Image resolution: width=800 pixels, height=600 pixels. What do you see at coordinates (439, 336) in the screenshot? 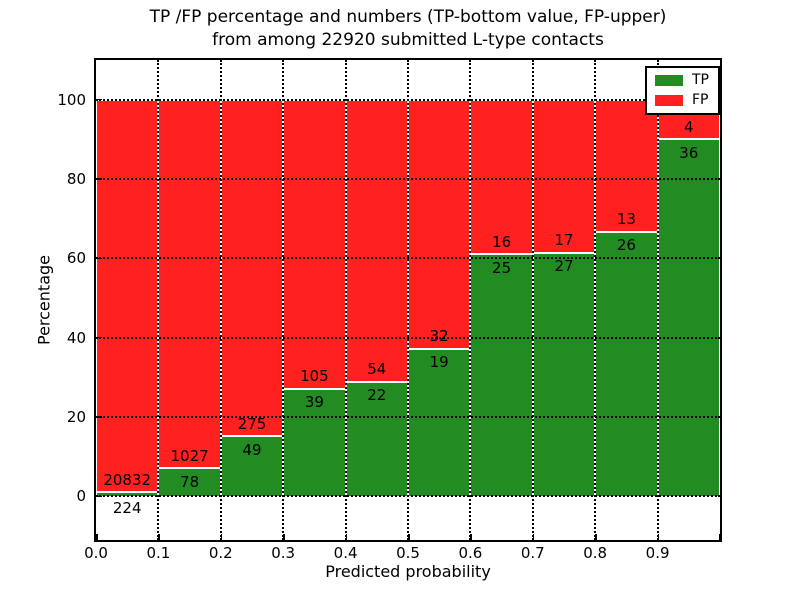
I see `bar-value-label-fp: 32` at bounding box center [439, 336].